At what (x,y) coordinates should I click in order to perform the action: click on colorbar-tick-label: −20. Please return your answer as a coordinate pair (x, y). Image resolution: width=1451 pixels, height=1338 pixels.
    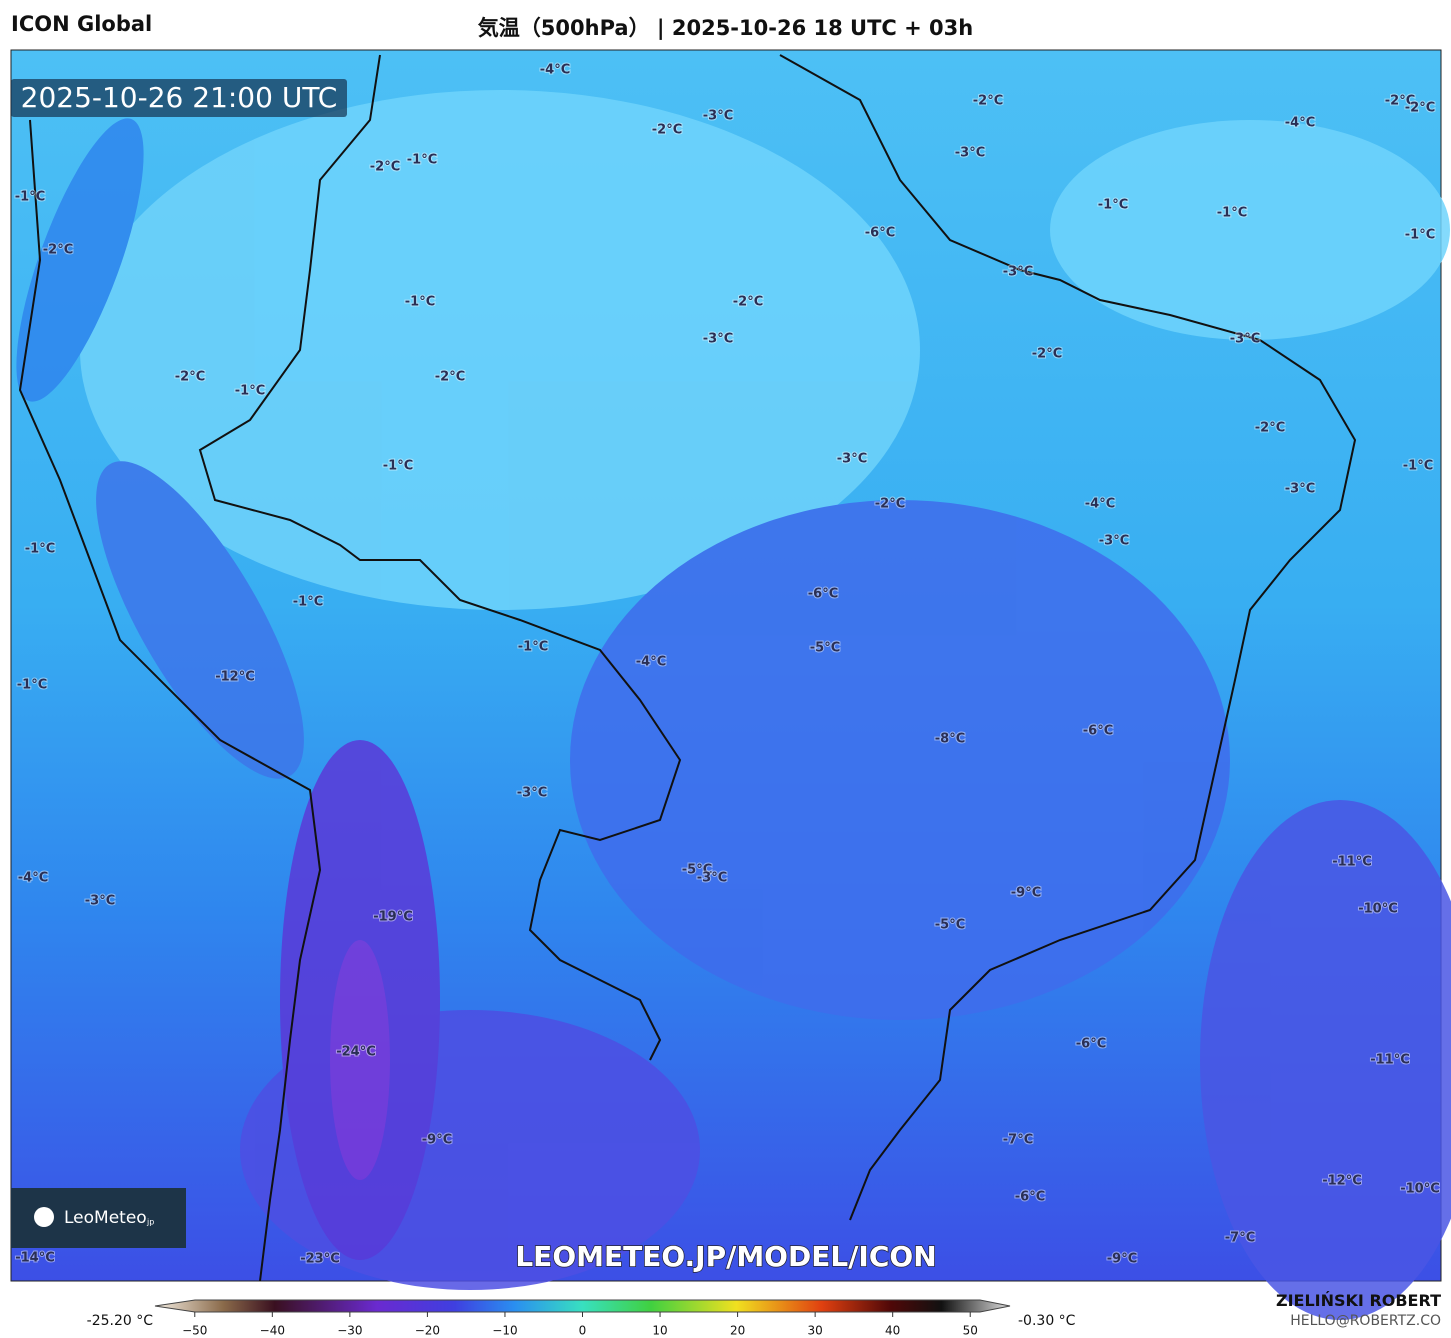
    Looking at the image, I should click on (427, 1331).